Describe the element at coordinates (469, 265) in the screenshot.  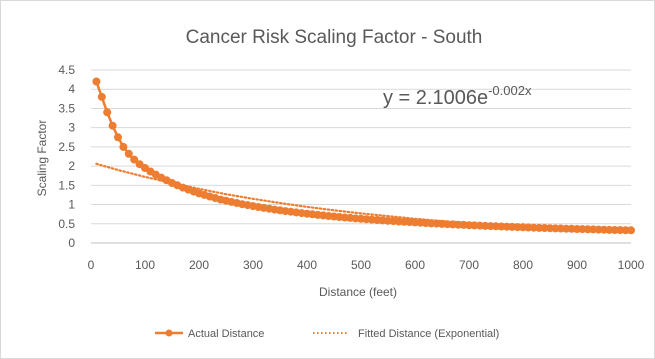
I see `x-tick-label: 700` at that location.